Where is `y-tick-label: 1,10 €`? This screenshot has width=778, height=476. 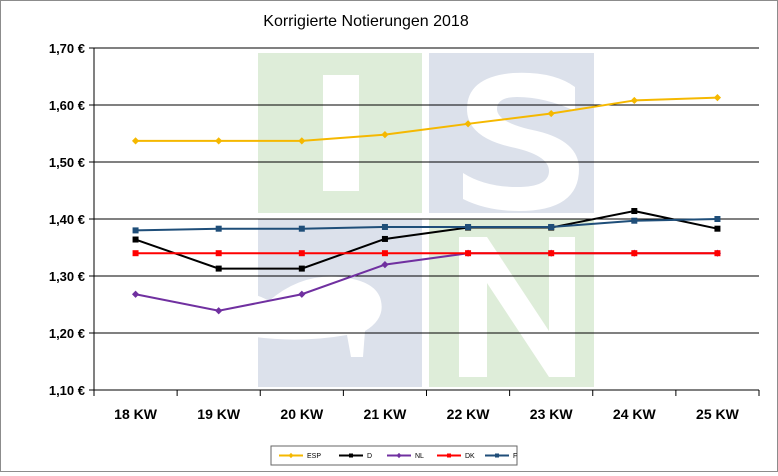 y-tick-label: 1,10 € is located at coordinates (67, 390).